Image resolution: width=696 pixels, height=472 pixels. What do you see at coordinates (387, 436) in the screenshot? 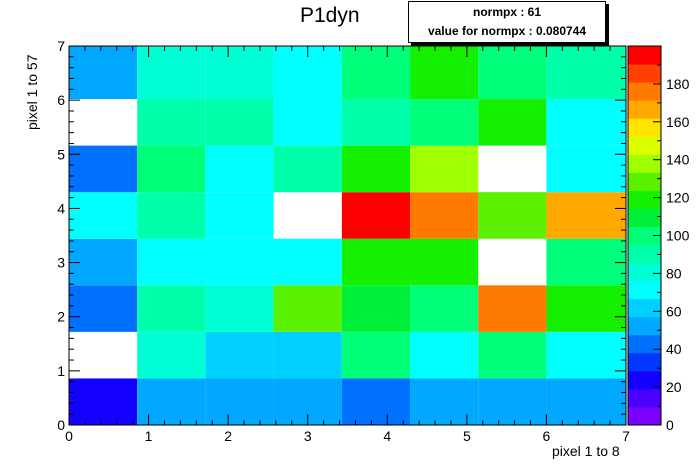
I see `x-tick-label: 4` at bounding box center [387, 436].